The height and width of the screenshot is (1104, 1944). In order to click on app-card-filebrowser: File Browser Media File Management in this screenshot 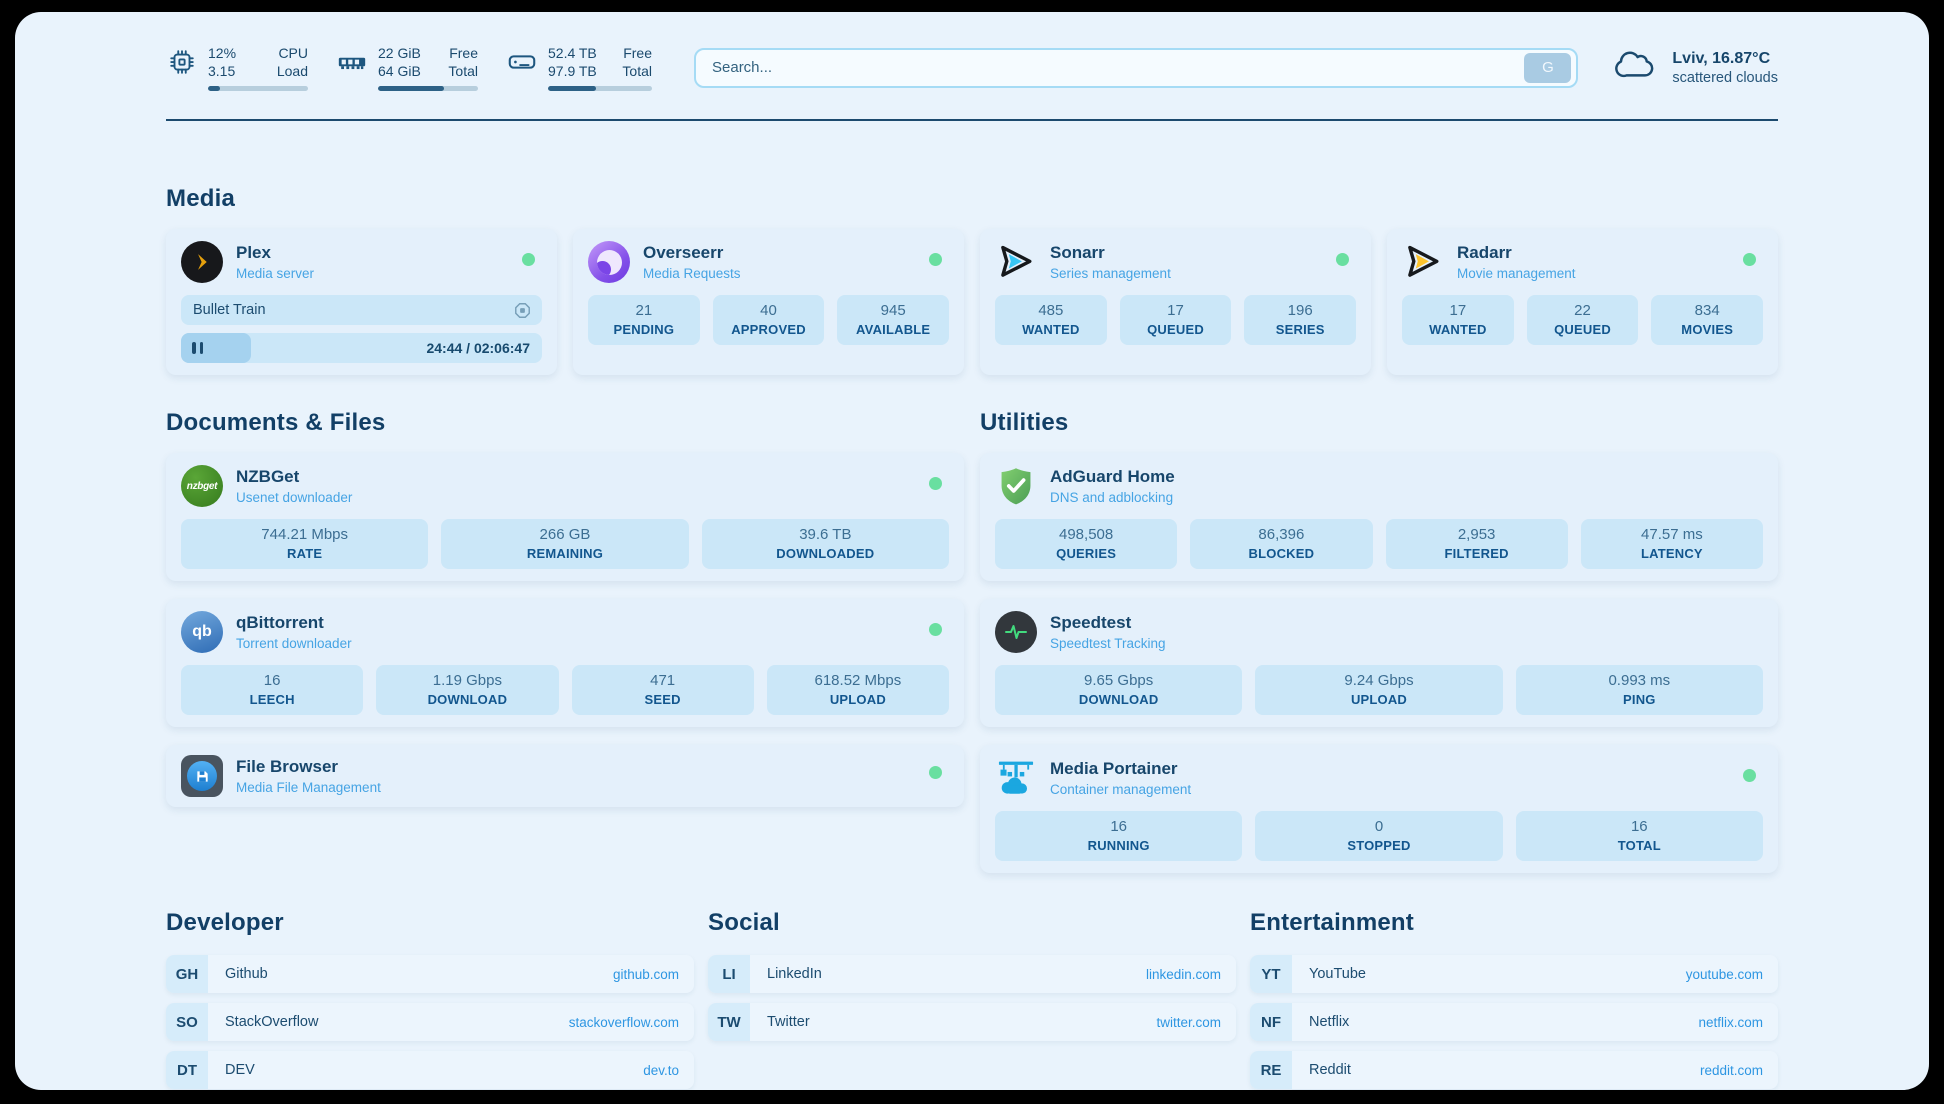, I will do `click(565, 776)`.